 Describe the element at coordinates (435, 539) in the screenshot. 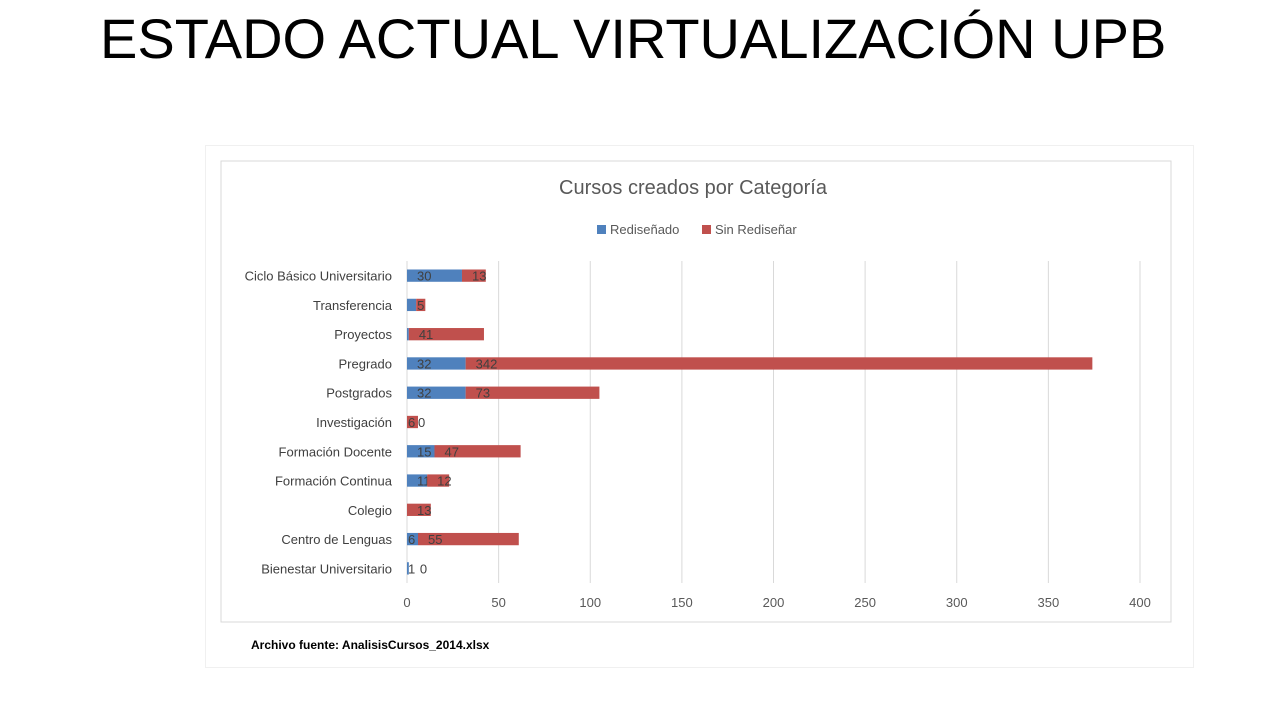

I see `data-label: 55` at that location.